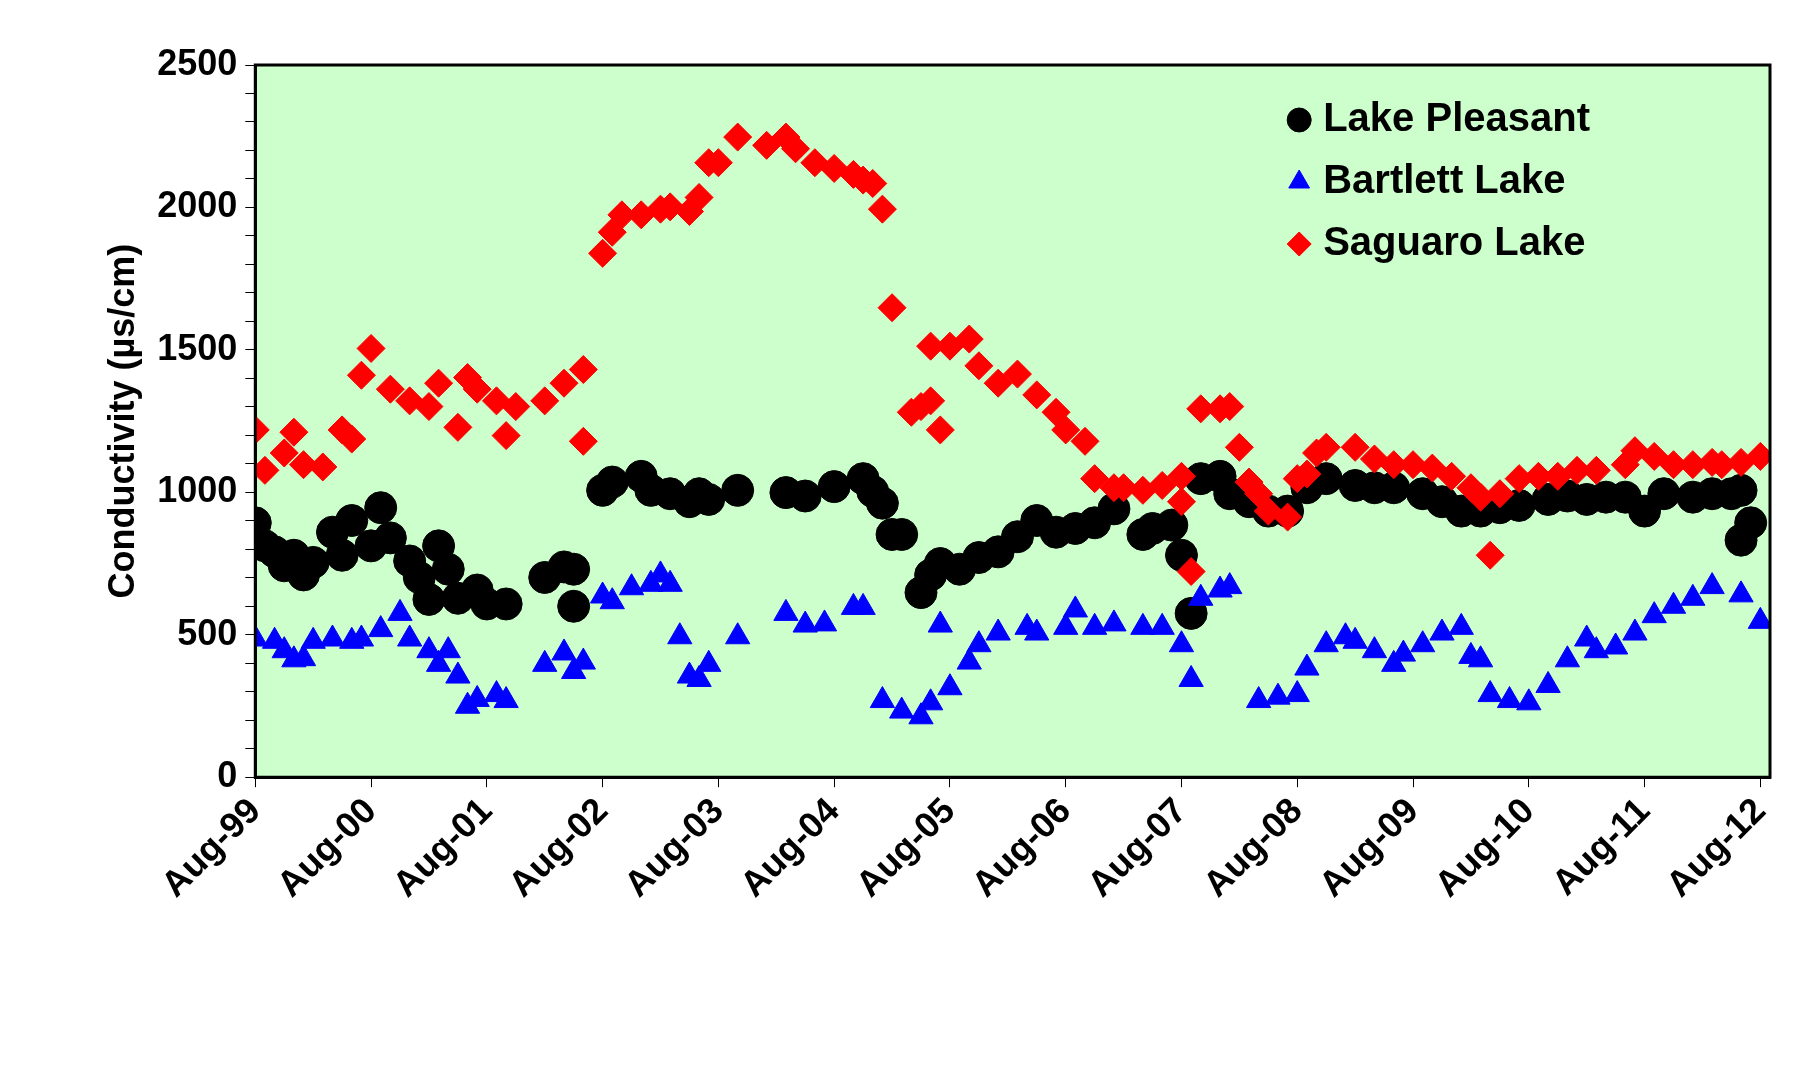 The image size is (1820, 1072). I want to click on legend-label: Lake Pleasant, so click(1457, 117).